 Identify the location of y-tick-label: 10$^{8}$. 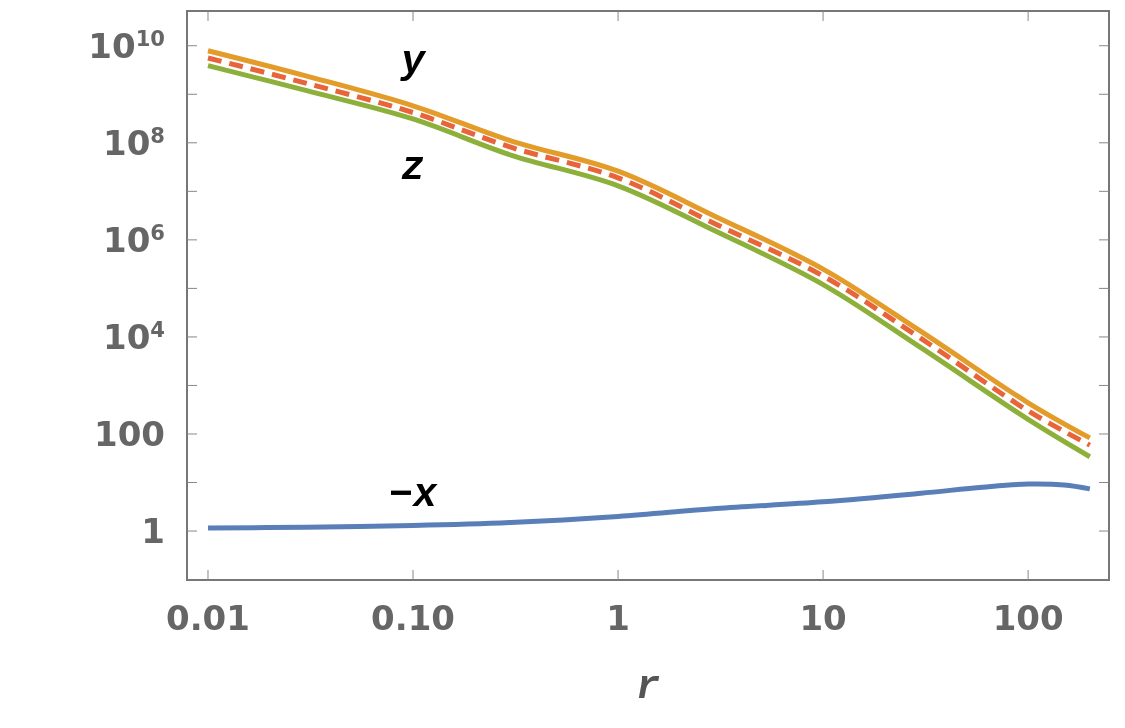
(134, 142).